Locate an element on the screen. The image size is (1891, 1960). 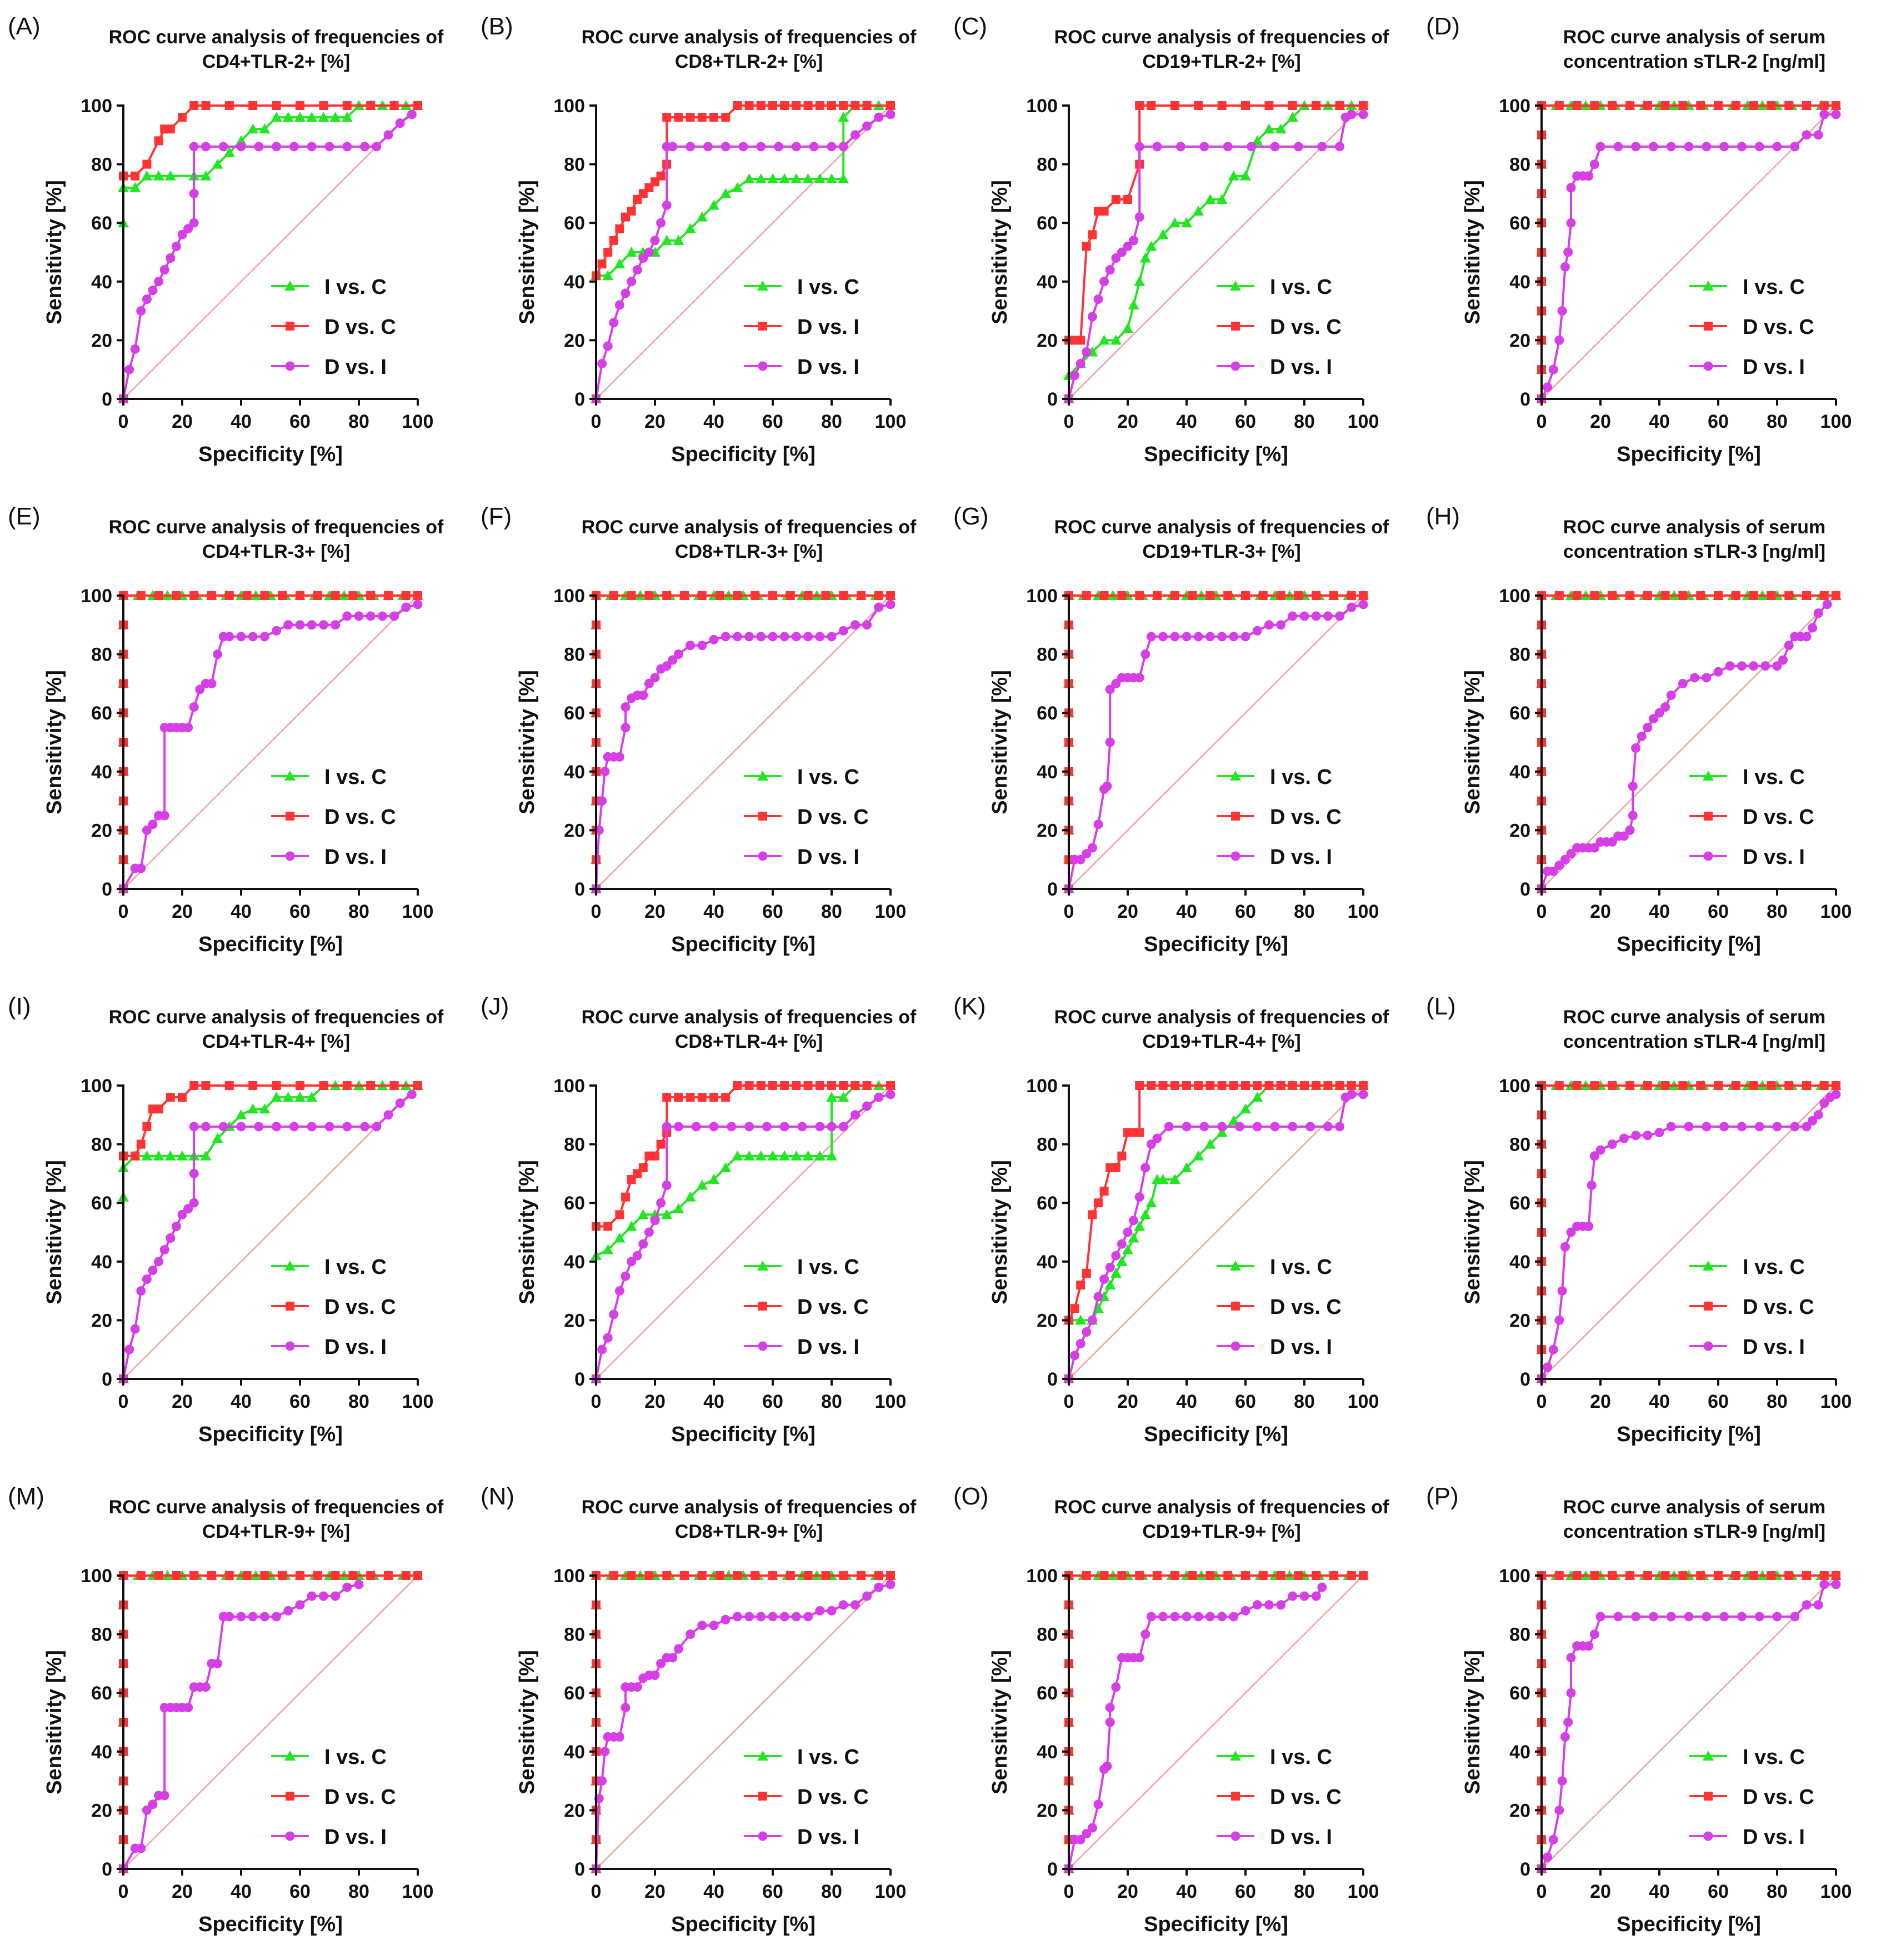
y-tick-label: 80 is located at coordinates (574, 1635).